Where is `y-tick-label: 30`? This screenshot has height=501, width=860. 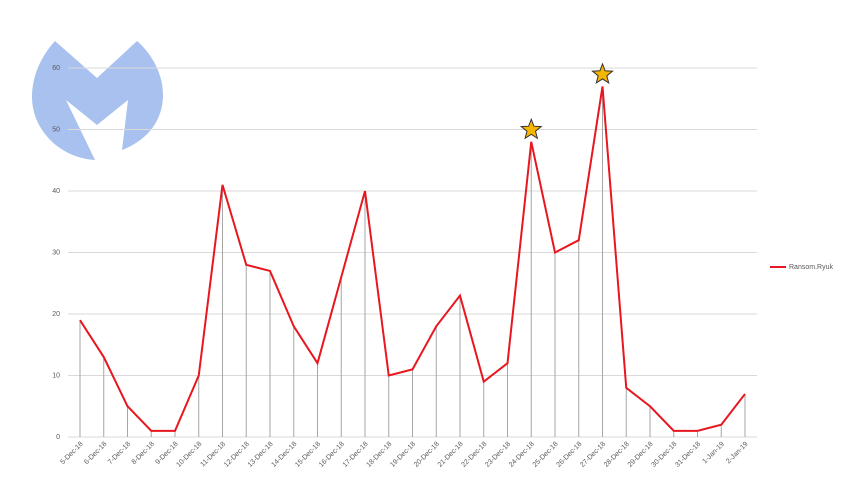 y-tick-label: 30 is located at coordinates (56, 252).